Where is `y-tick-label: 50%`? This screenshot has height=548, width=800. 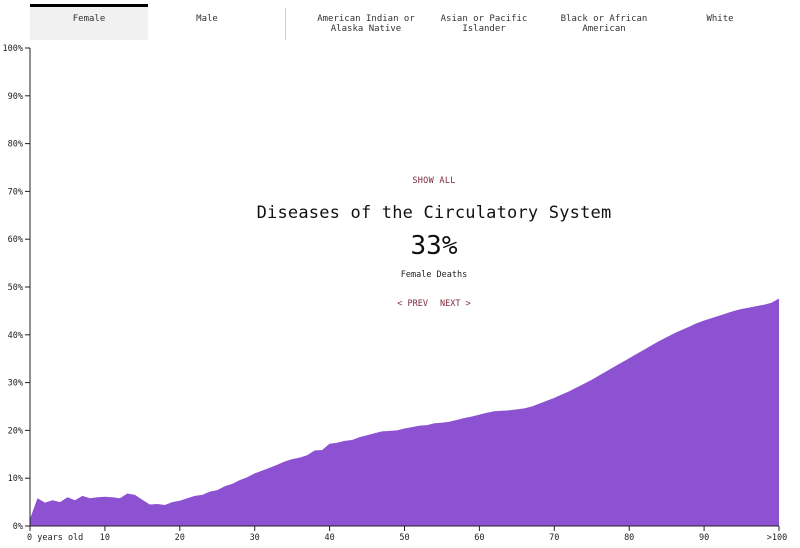
y-tick-label: 50% is located at coordinates (15, 288).